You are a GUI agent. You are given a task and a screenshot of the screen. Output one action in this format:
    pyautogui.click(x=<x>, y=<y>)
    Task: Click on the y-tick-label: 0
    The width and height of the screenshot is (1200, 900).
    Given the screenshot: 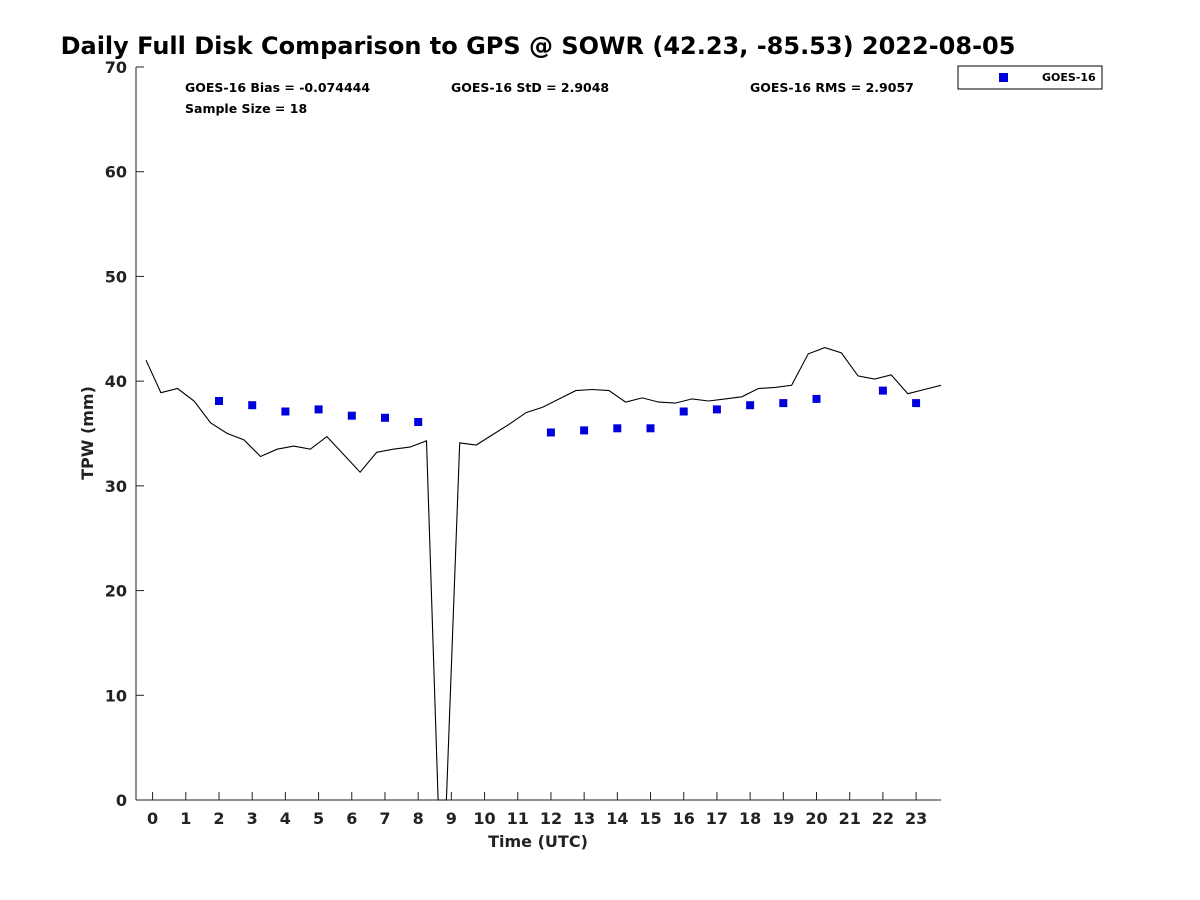 What is the action you would take?
    pyautogui.click(x=121, y=800)
    